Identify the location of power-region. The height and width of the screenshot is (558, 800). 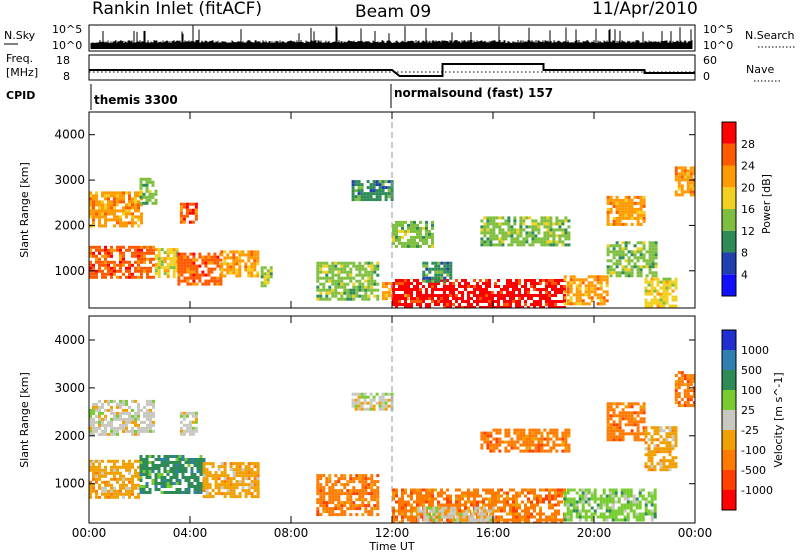
(267, 276).